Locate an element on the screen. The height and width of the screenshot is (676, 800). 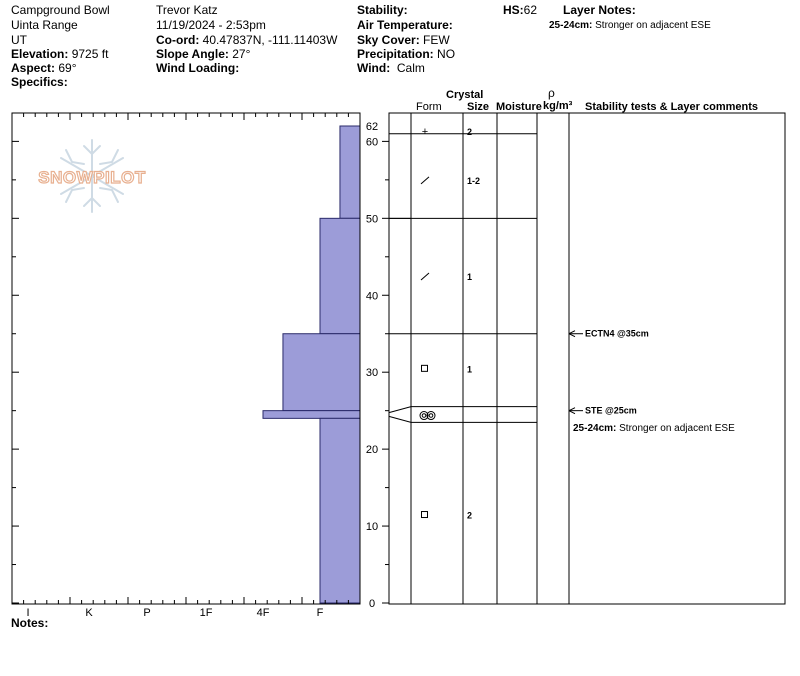
stability-label: Stability: is located at coordinates (382, 10).